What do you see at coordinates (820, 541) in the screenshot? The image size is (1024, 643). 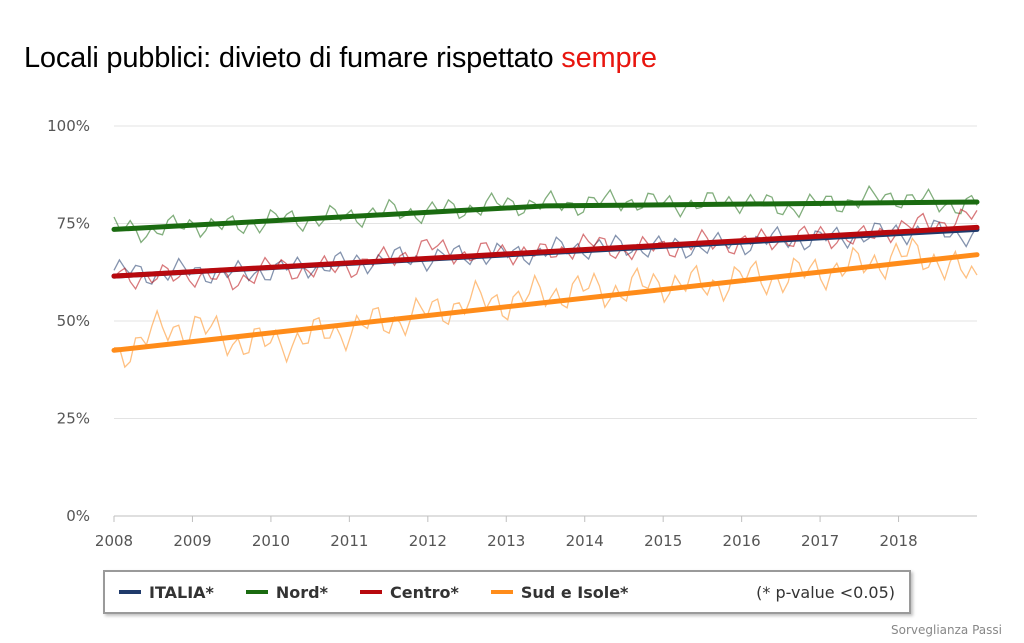 I see `x-tick-label: 2017` at bounding box center [820, 541].